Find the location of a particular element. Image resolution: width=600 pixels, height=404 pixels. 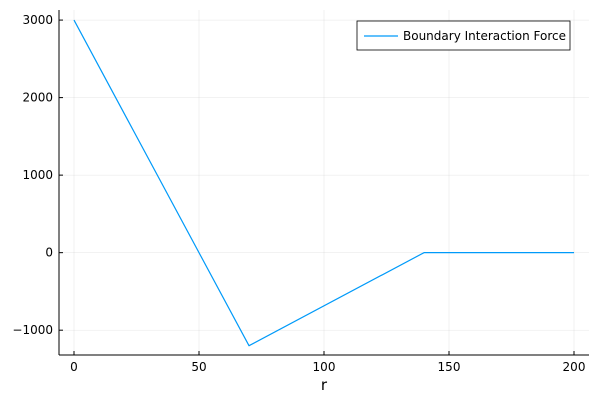

x-tick-label: 100 is located at coordinates (324, 367).